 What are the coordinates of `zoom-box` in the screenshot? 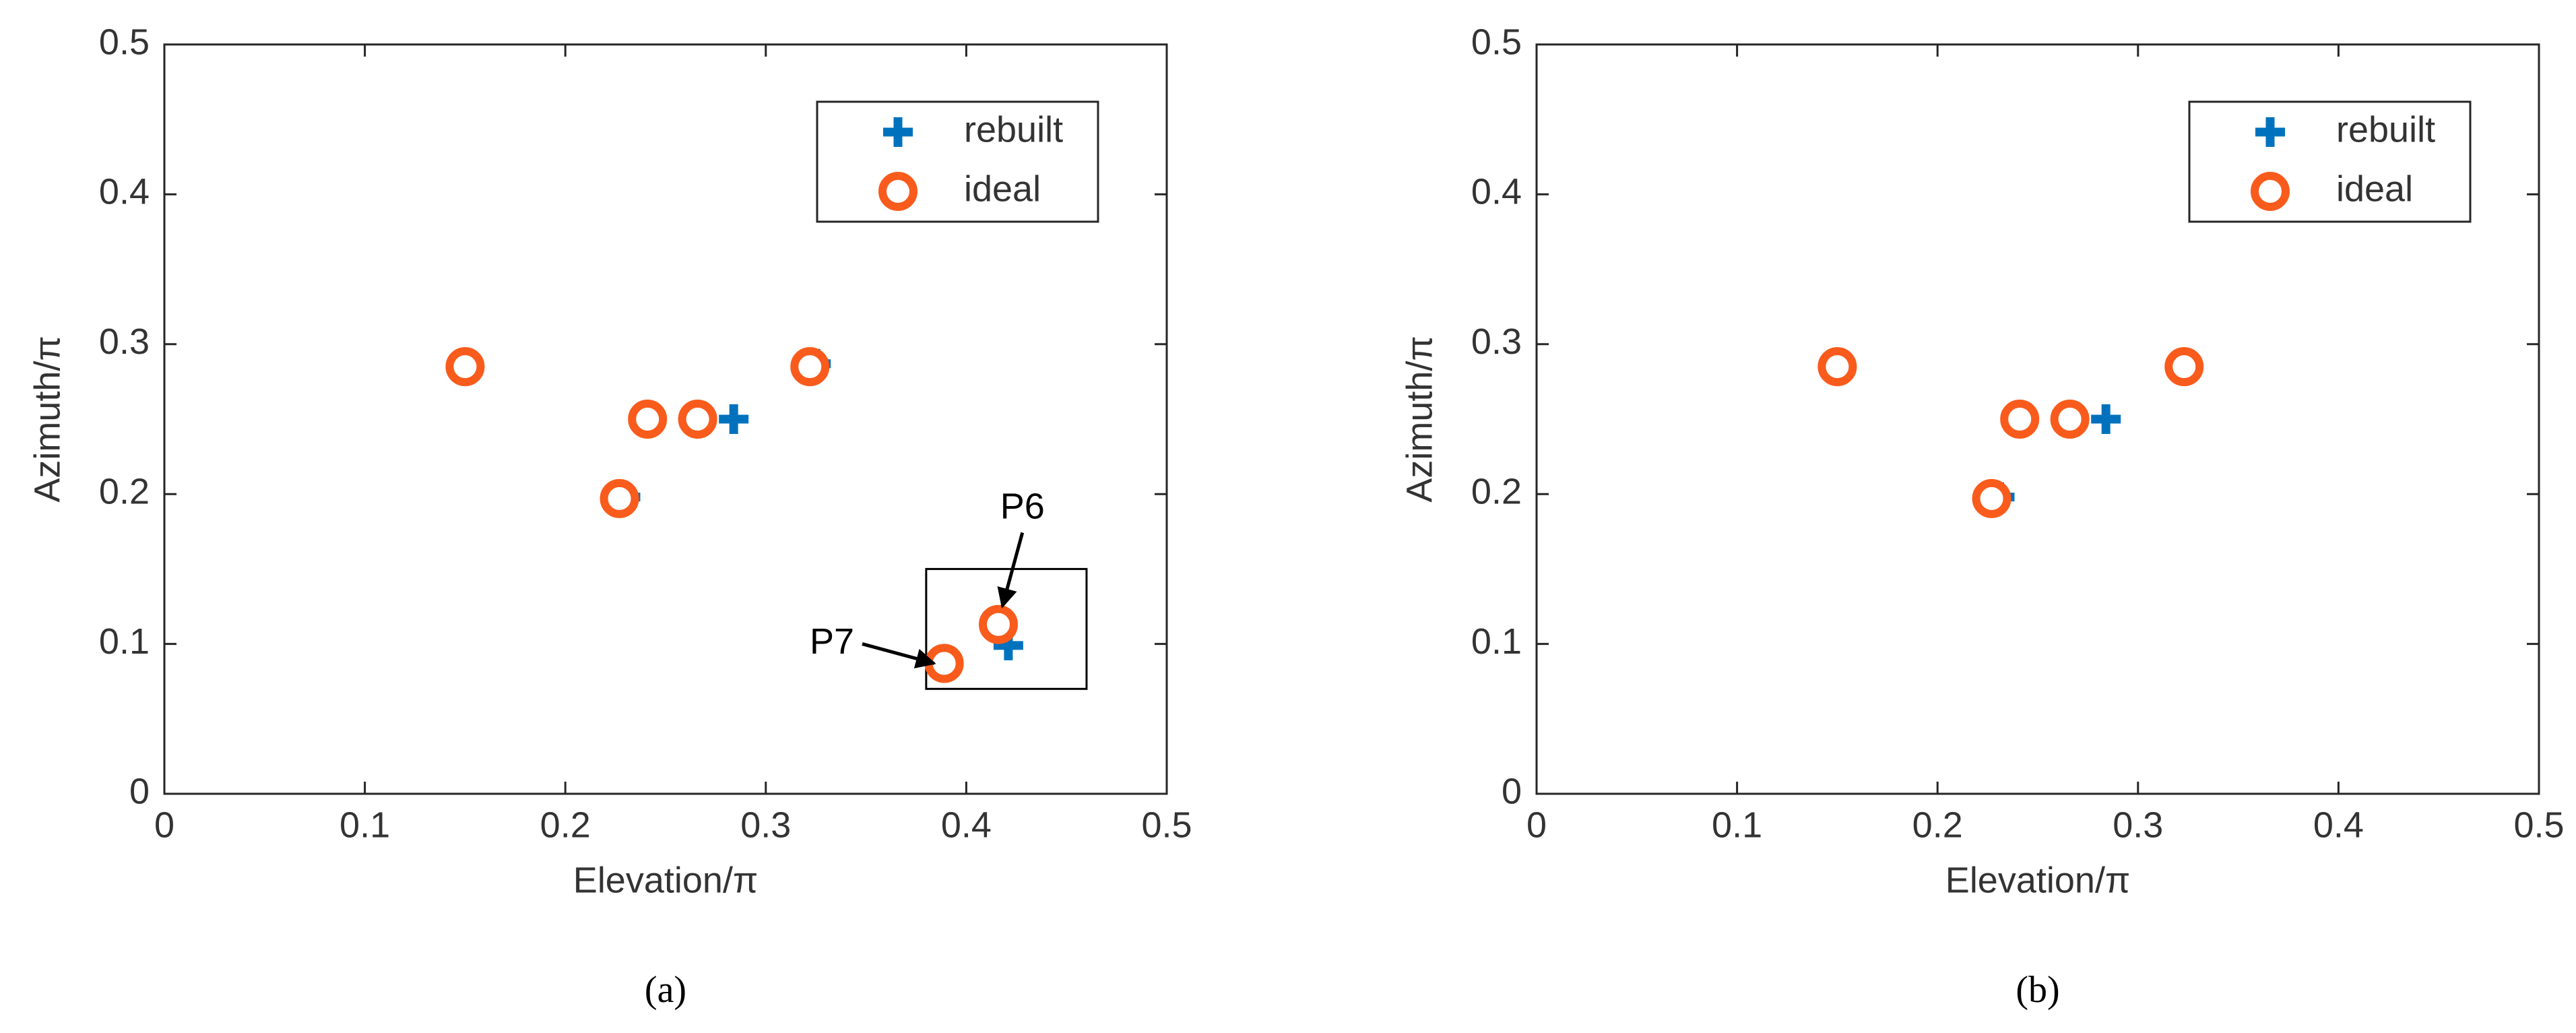 It's located at (1006, 628).